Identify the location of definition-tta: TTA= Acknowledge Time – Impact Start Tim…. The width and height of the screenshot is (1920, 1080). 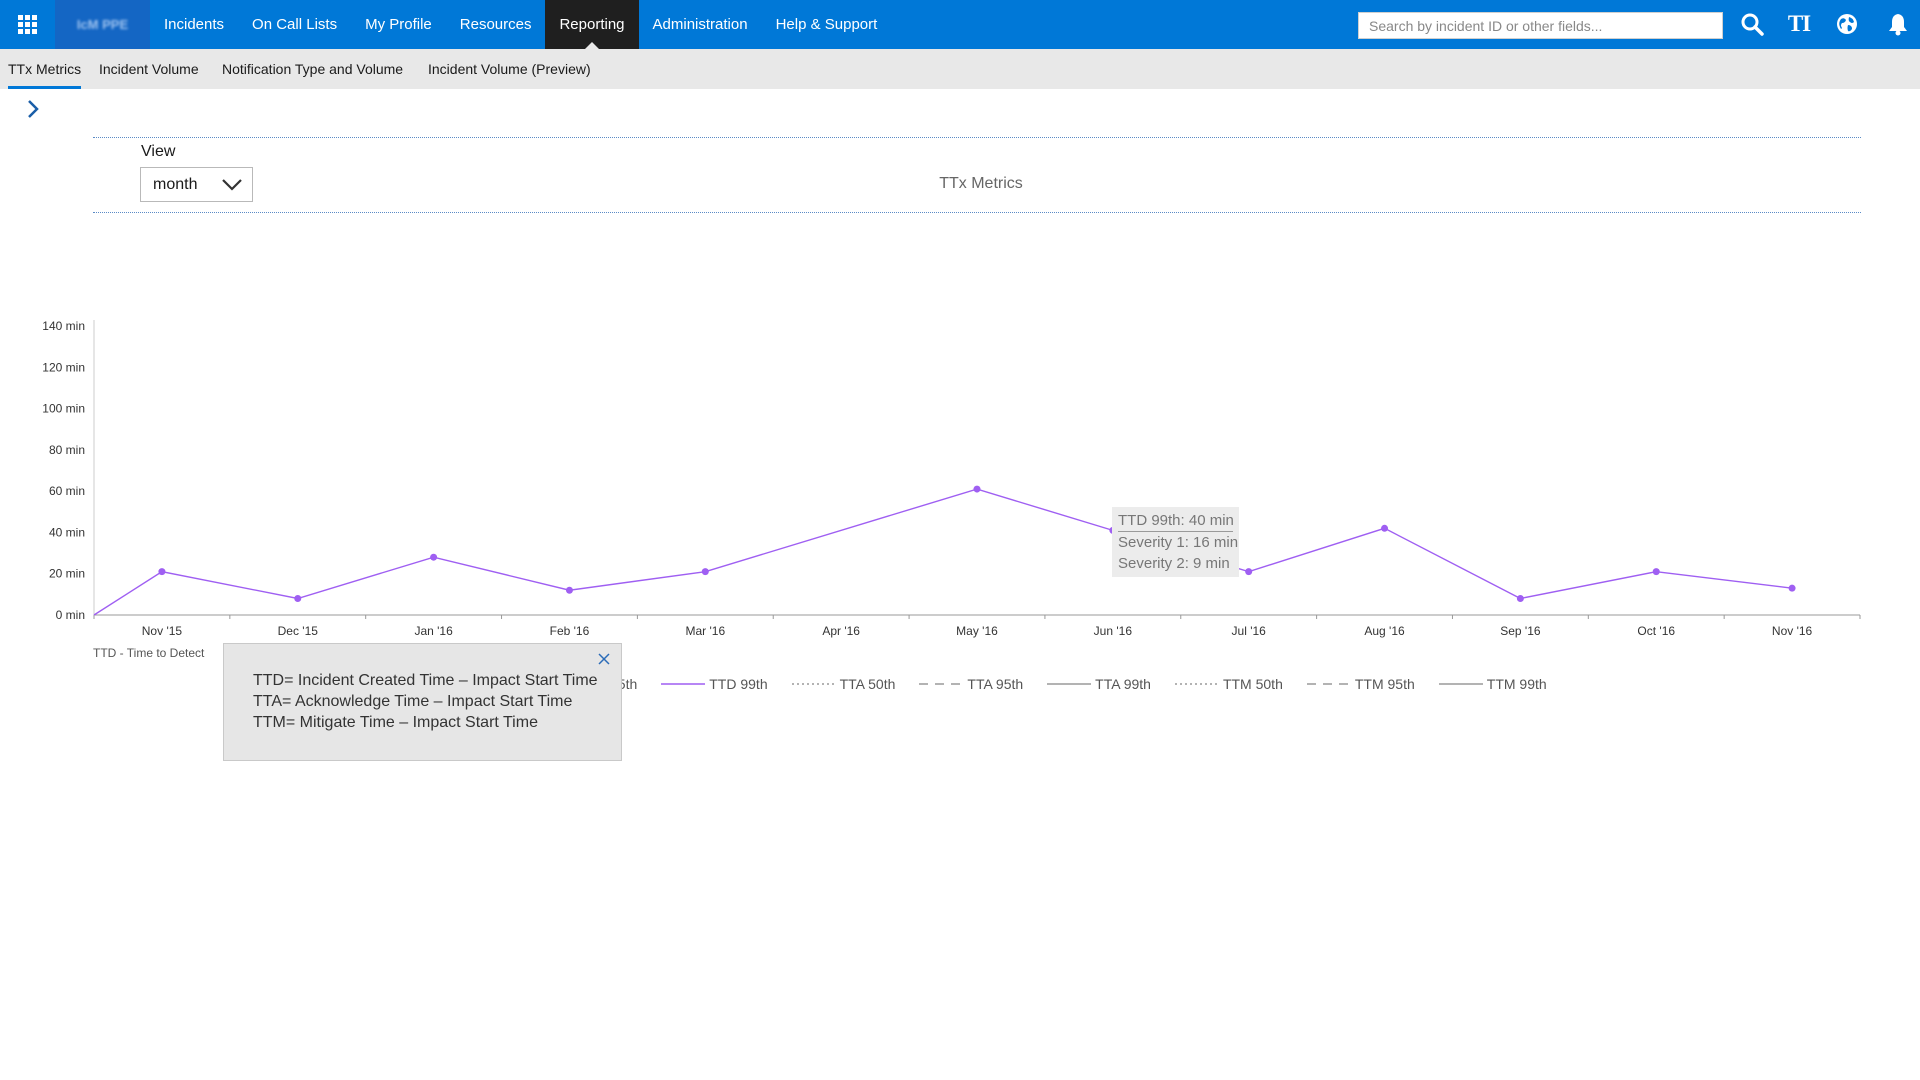
(413, 701).